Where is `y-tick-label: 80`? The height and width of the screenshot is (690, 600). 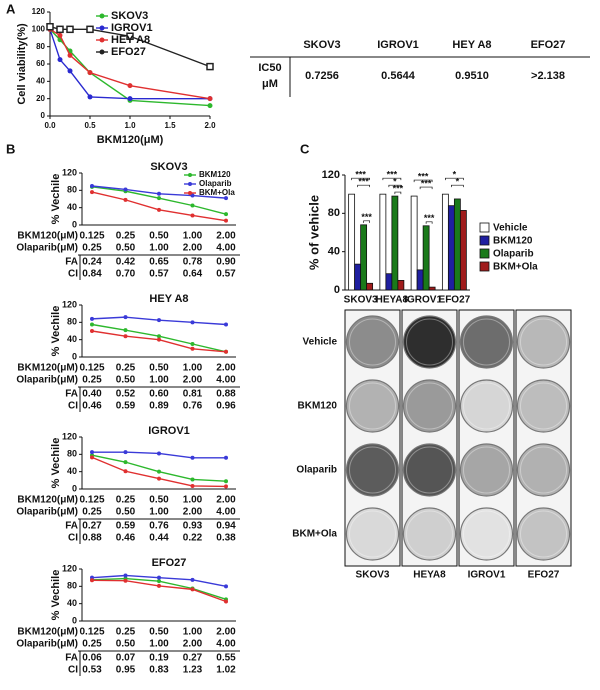
y-tick-label: 80 is located at coordinates (72, 190).